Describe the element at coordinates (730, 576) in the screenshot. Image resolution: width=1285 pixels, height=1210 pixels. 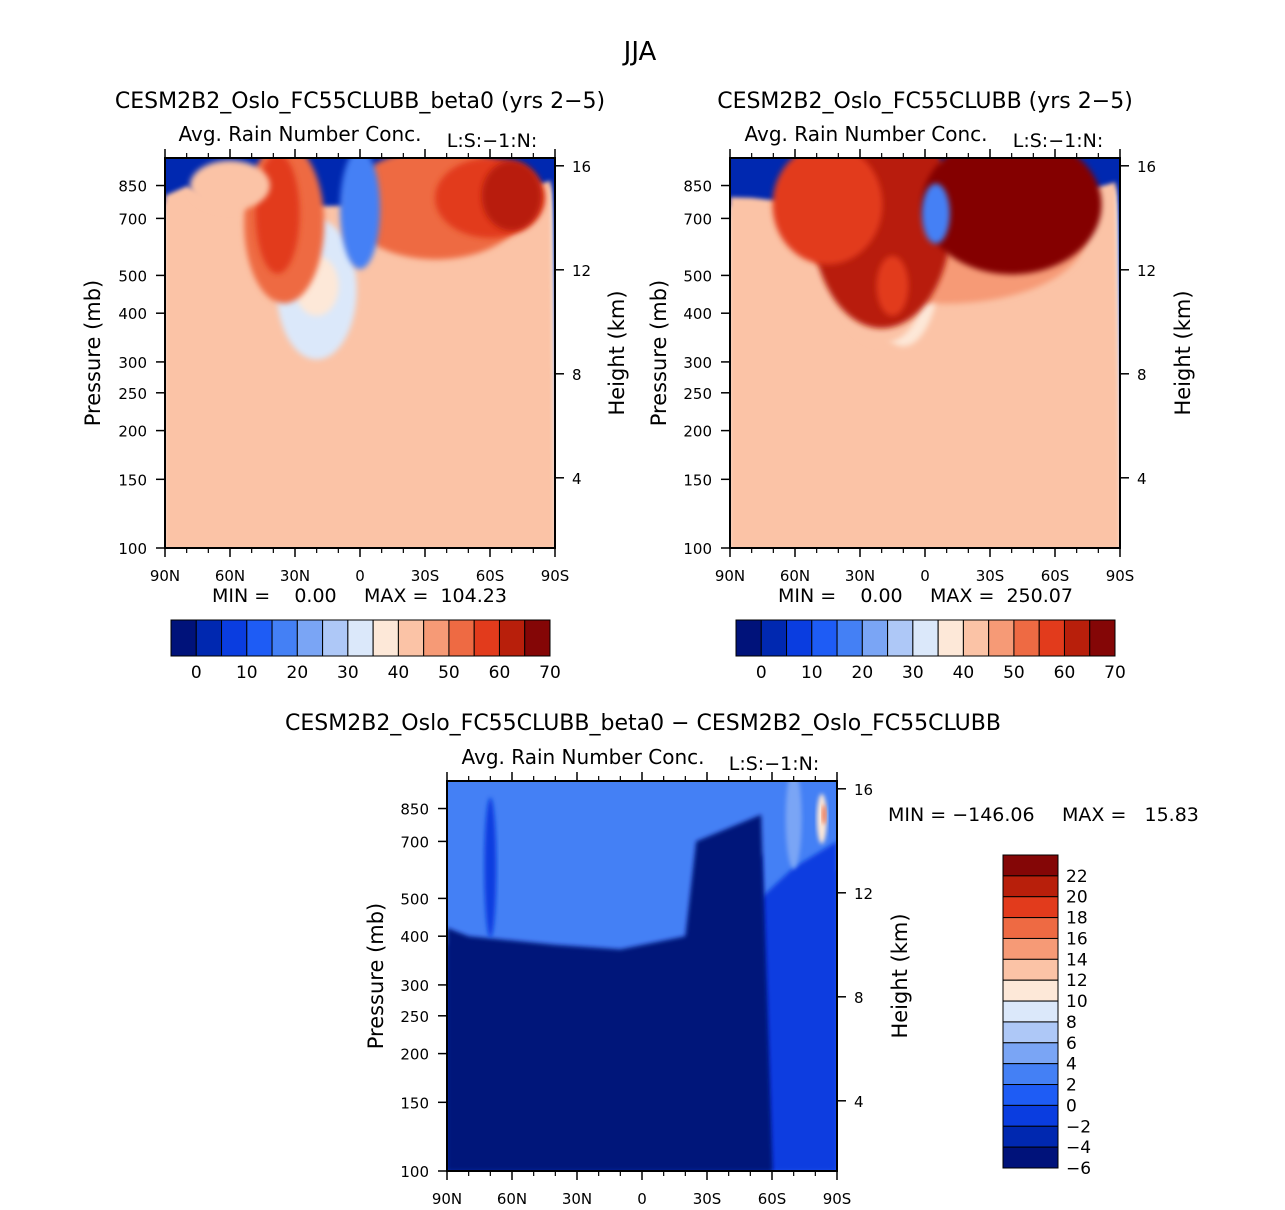
I see `right-x-tick-label: 90N` at that location.